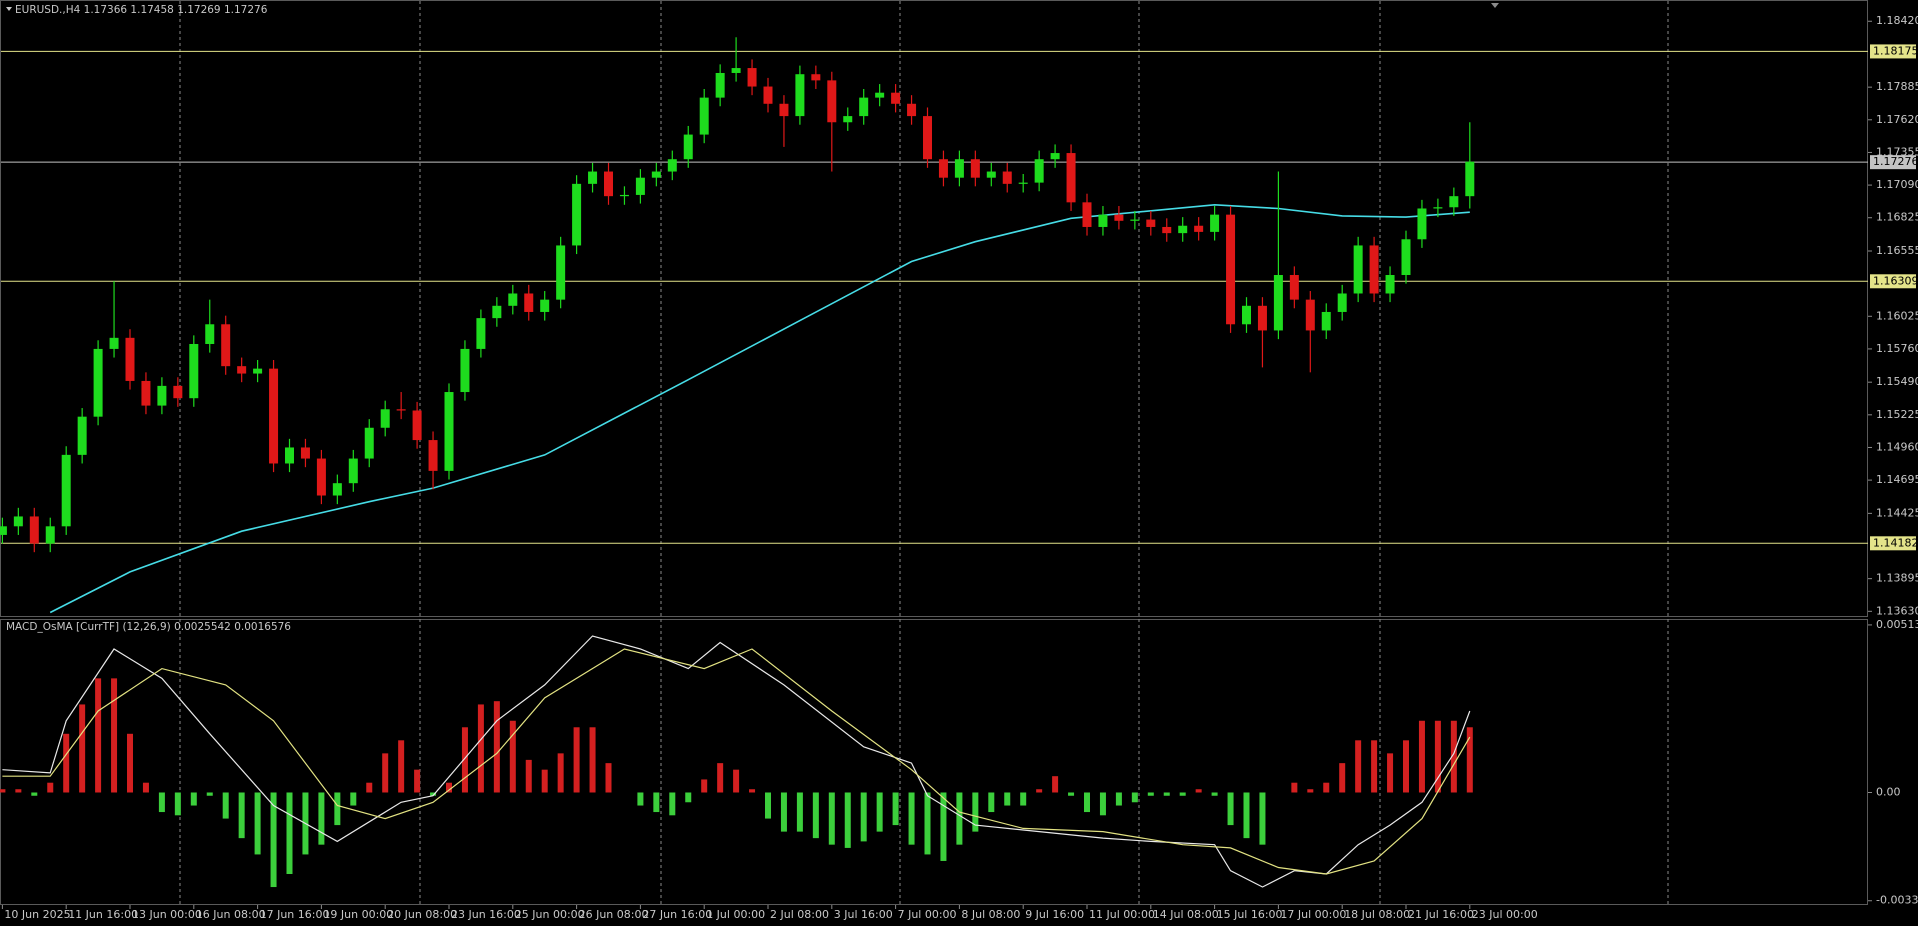 This screenshot has height=926, width=1918. I want to click on y-tick-label: 1.15225, so click(1897, 414).